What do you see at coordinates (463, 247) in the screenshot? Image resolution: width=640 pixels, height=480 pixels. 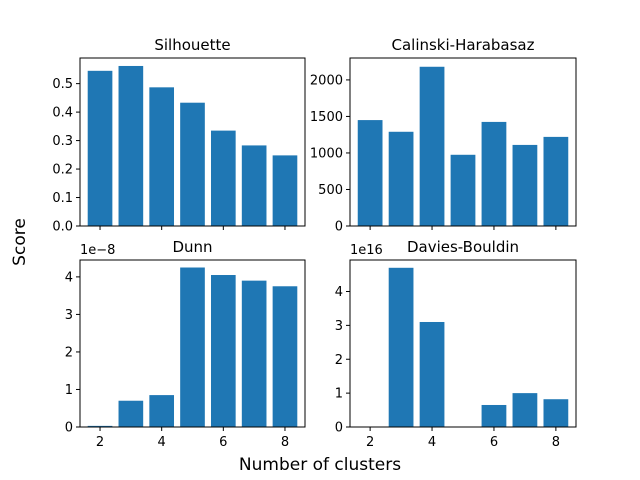 I see `subplot-title-davies: Davies-Bouldin` at bounding box center [463, 247].